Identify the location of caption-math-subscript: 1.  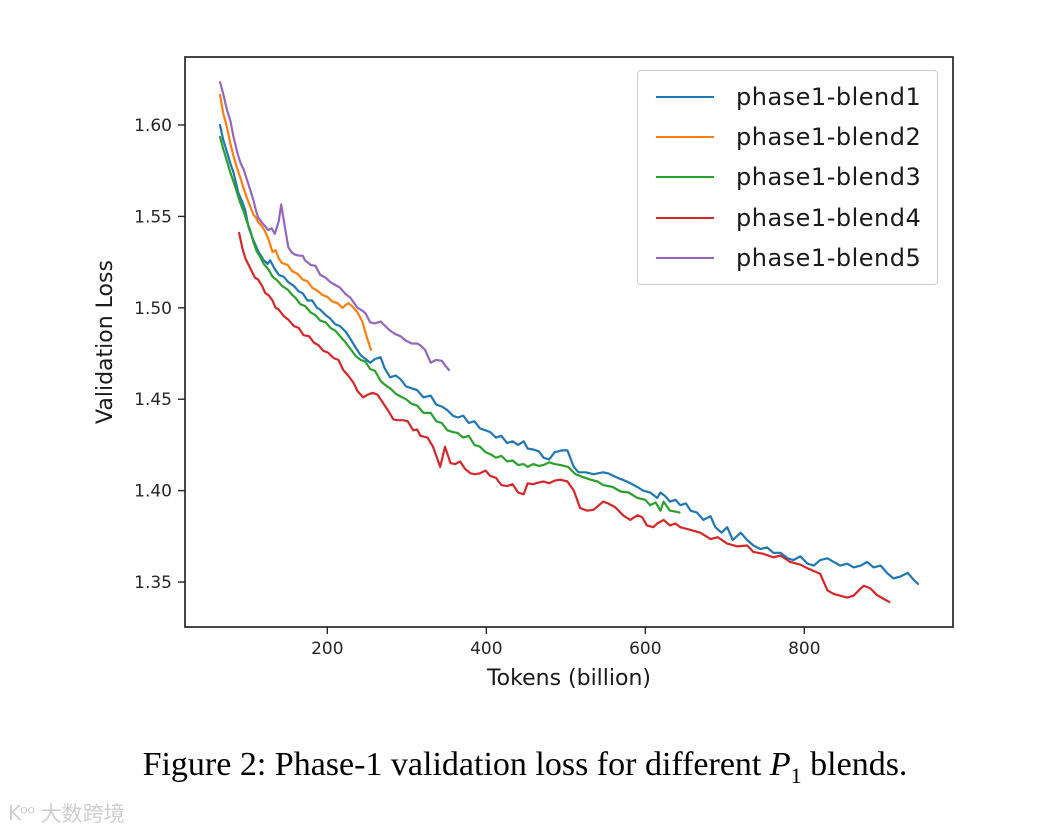
(796, 775).